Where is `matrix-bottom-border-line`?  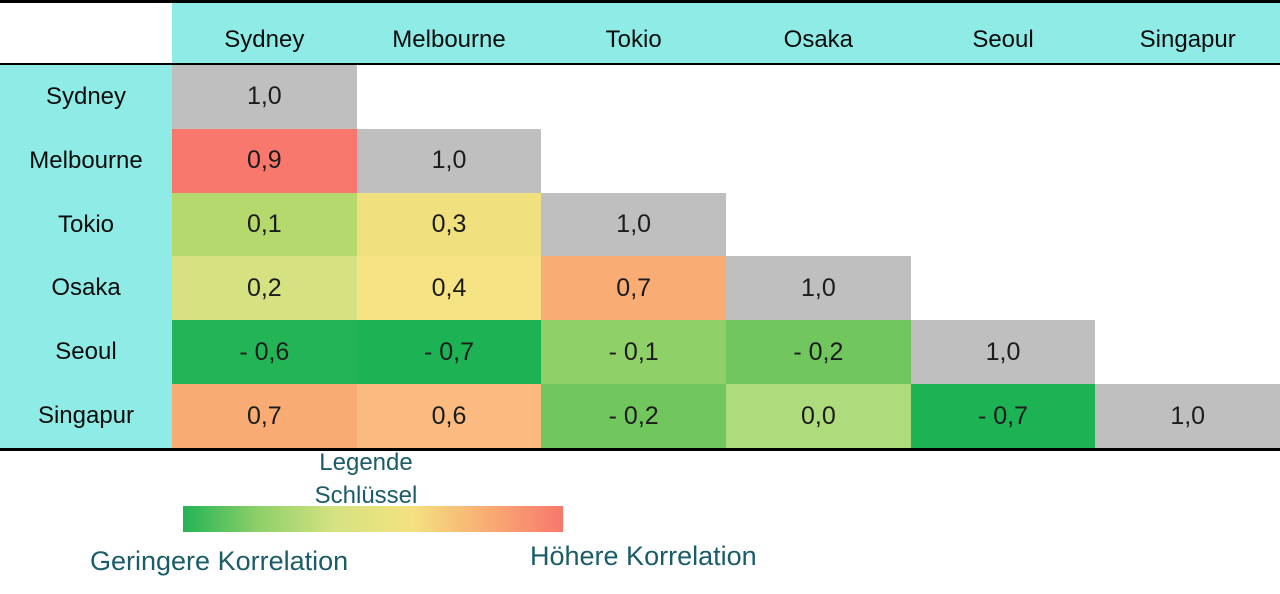 matrix-bottom-border-line is located at coordinates (640, 449).